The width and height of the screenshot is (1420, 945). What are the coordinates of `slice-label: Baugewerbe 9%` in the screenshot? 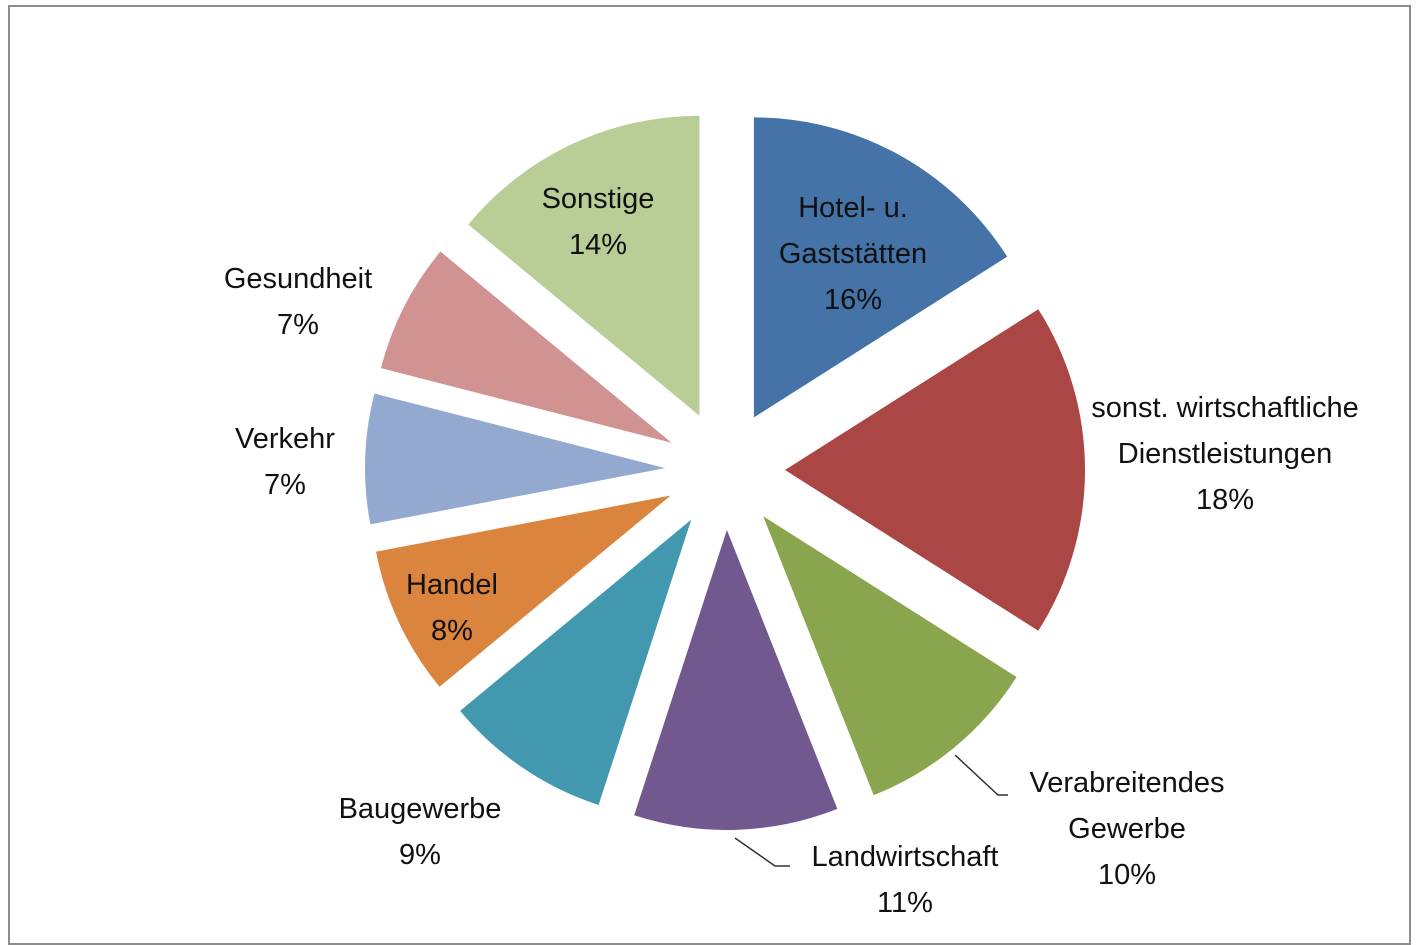 It's located at (420, 832).